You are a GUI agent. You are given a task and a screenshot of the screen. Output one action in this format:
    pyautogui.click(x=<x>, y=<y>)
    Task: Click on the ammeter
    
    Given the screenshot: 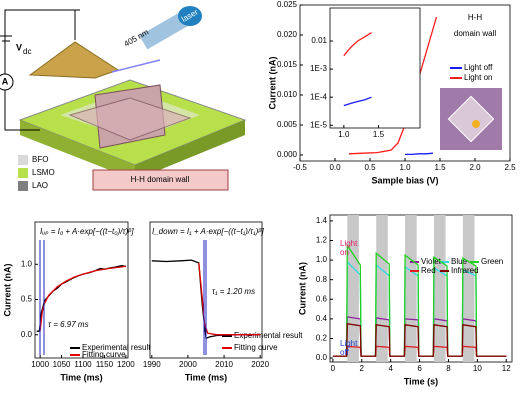 What is the action you would take?
    pyautogui.click(x=7, y=82)
    